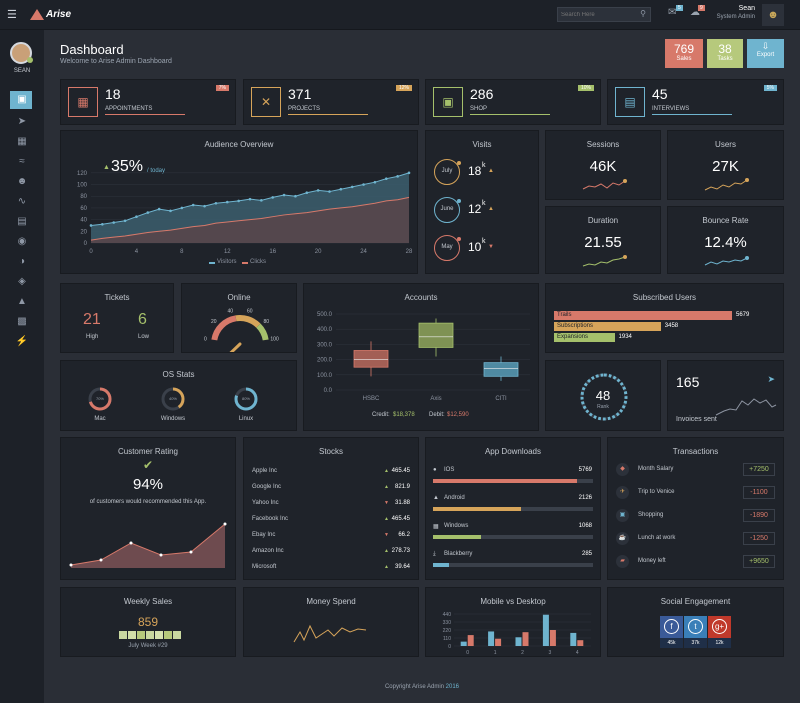 This screenshot has height=703, width=800. What do you see at coordinates (21, 53) in the screenshot?
I see `avatar` at bounding box center [21, 53].